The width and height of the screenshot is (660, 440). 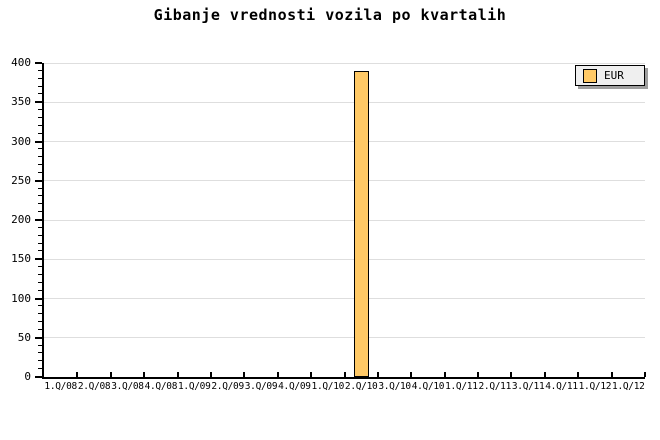 What do you see at coordinates (261, 386) in the screenshot?
I see `x-axis-label: 3.Q/09` at bounding box center [261, 386].